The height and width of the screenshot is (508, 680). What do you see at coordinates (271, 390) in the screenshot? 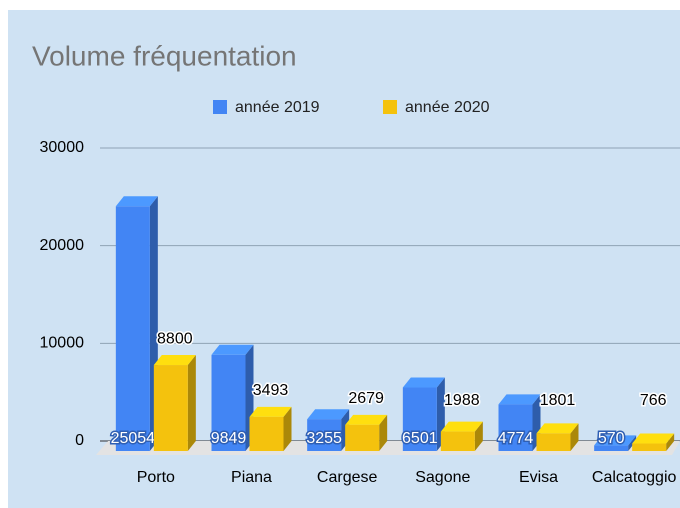
I see `data-label: 3493` at bounding box center [271, 390].